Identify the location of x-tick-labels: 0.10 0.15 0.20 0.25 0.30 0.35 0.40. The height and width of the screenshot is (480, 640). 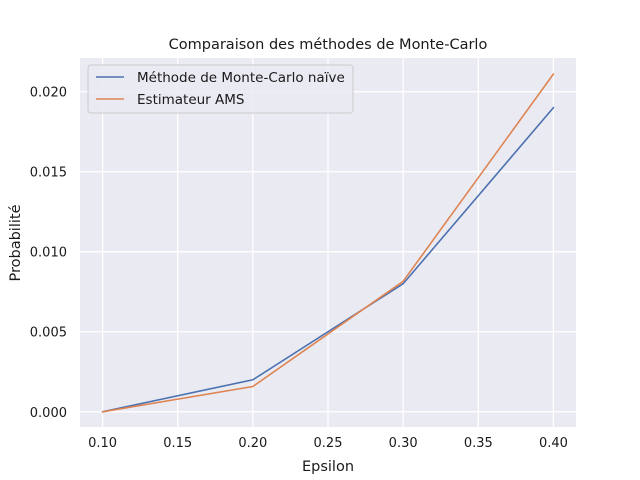
(328, 443).